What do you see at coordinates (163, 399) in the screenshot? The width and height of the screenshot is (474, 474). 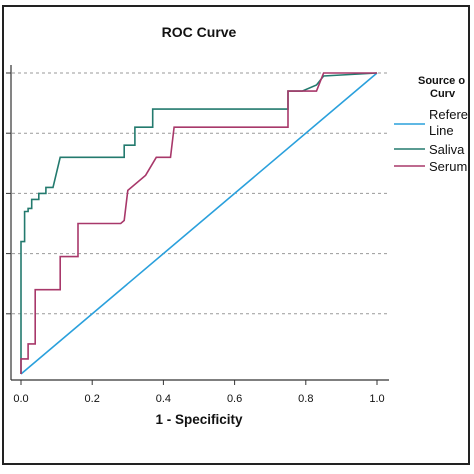 I see `x-tick-label-2: 0.4` at bounding box center [163, 399].